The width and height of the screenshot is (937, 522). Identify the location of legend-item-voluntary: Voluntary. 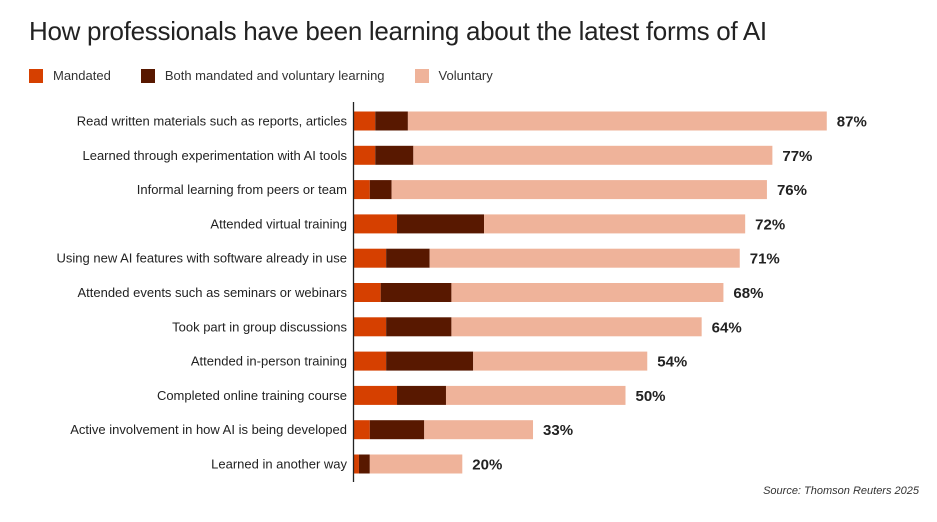
(453, 75).